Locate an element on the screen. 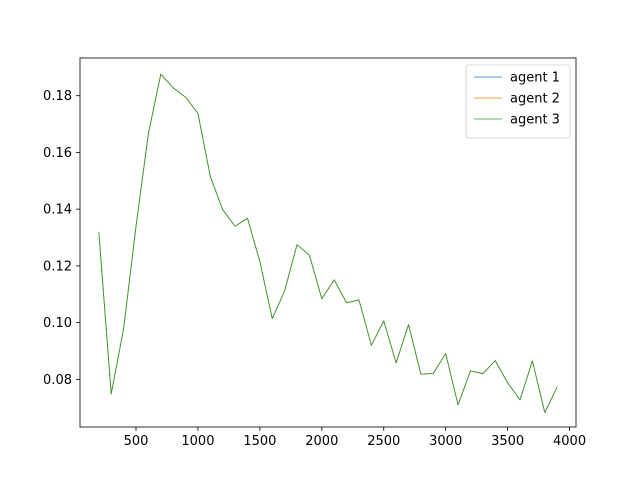  y-tick-label: 0.10 is located at coordinates (57, 323).